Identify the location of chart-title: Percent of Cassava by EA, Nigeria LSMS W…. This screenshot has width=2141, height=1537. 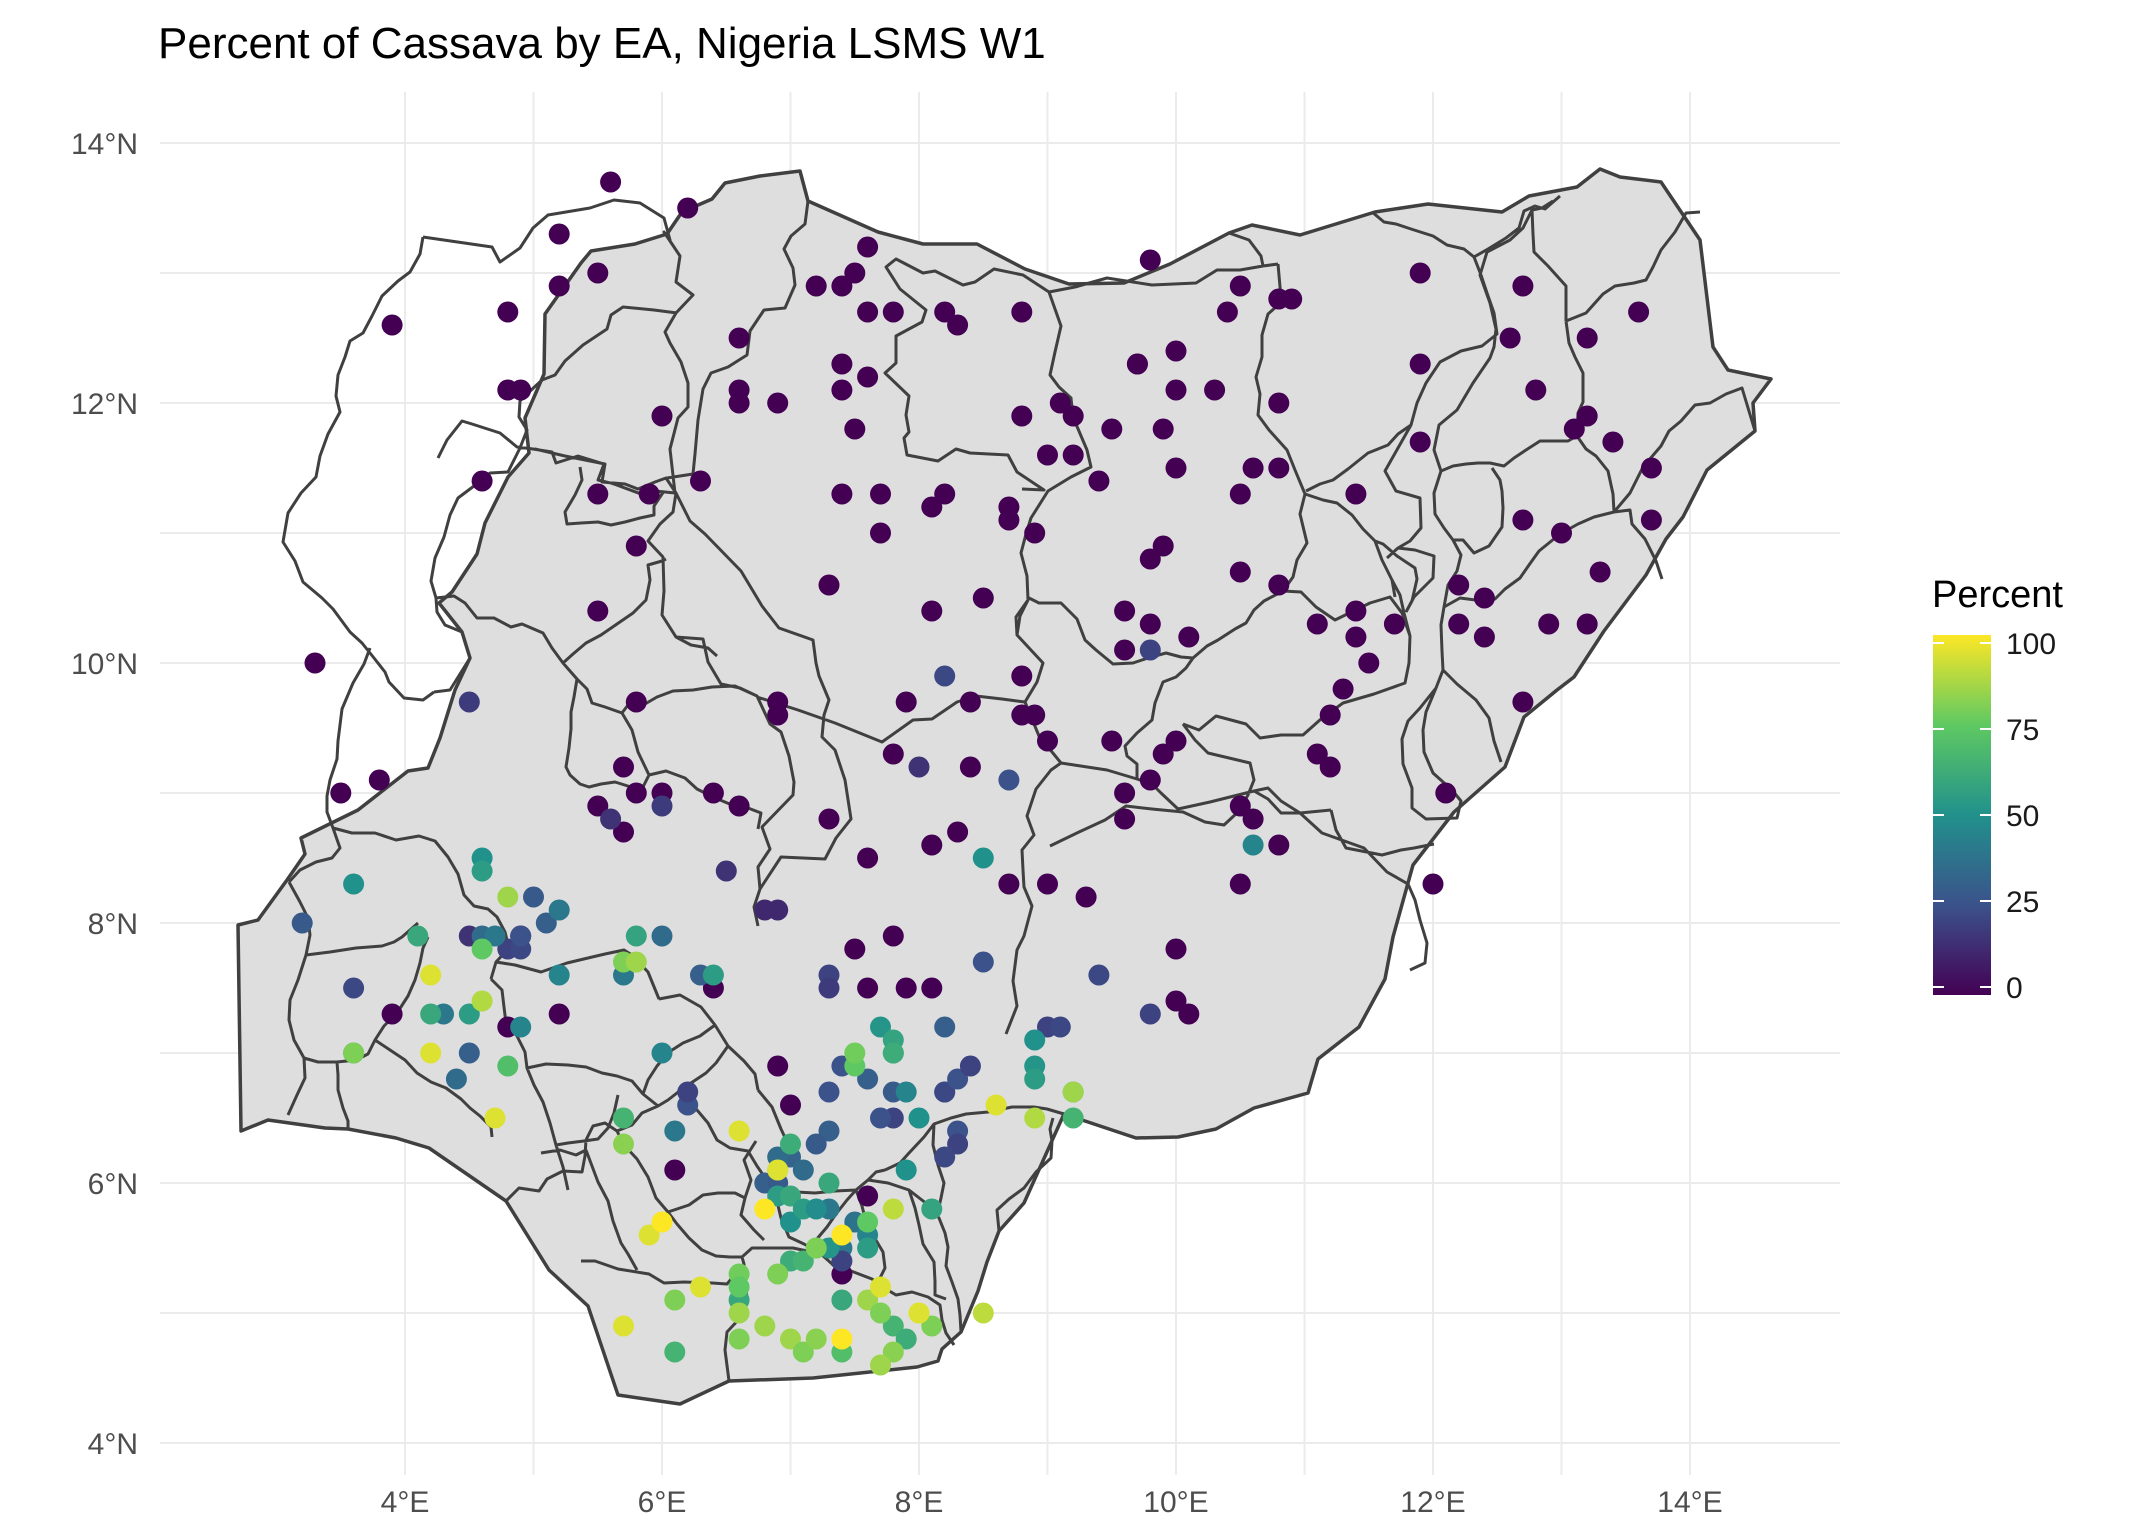
(602, 43).